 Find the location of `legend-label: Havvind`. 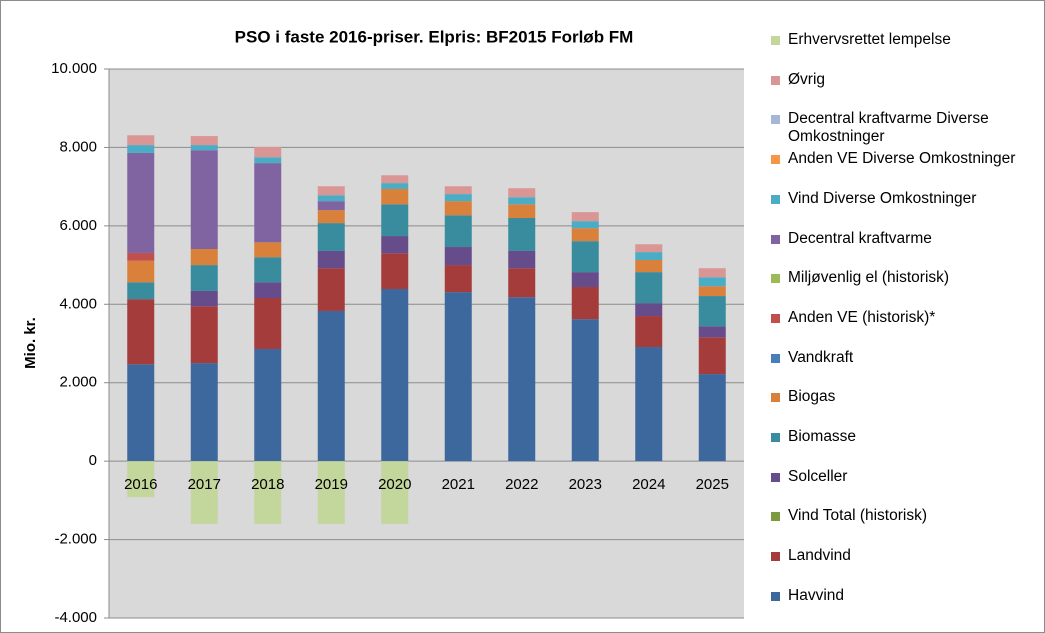

legend-label: Havvind is located at coordinates (816, 595).